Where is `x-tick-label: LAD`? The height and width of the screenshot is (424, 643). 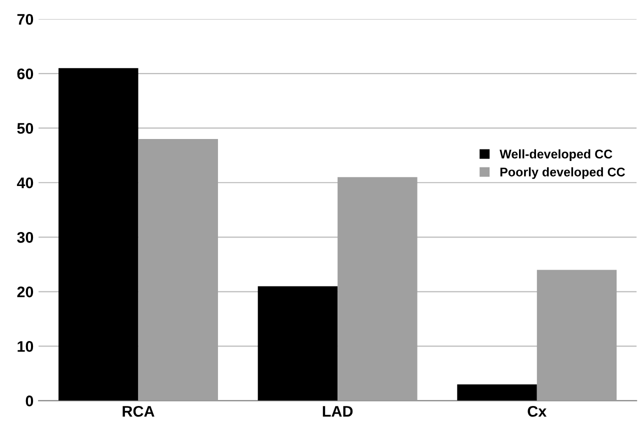
x-tick-label: LAD is located at coordinates (337, 411).